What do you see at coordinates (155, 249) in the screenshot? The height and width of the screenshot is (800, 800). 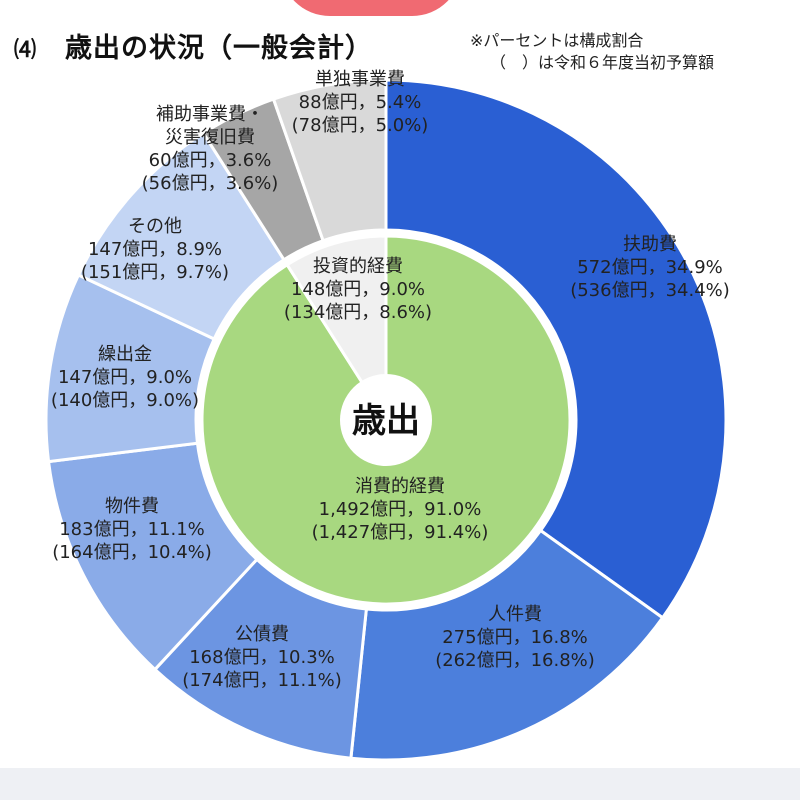 I see `outer-label-value: 147億円，8.9%` at bounding box center [155, 249].